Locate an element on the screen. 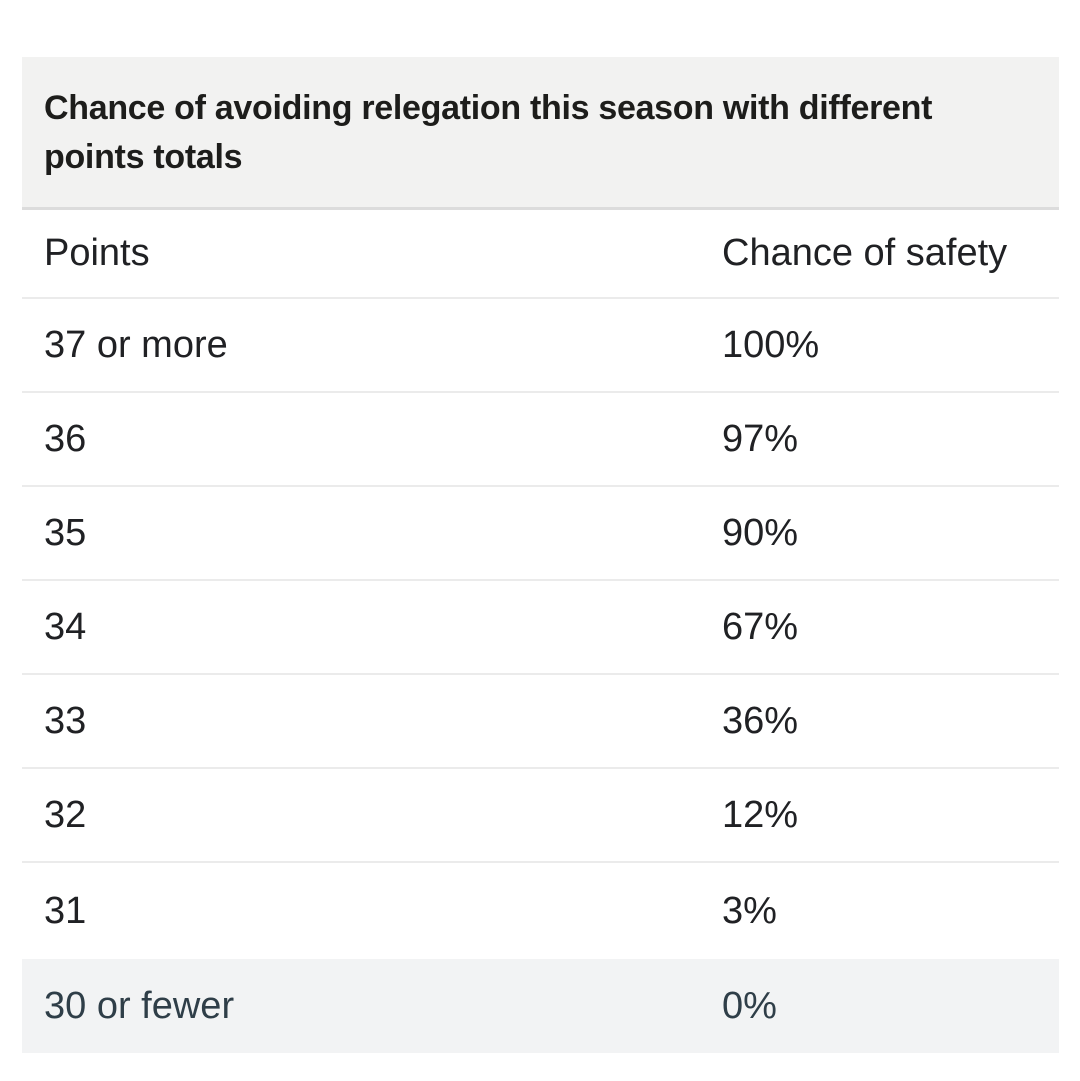 The height and width of the screenshot is (1081, 1080). table-header: Points Chance of safety is located at coordinates (540, 254).